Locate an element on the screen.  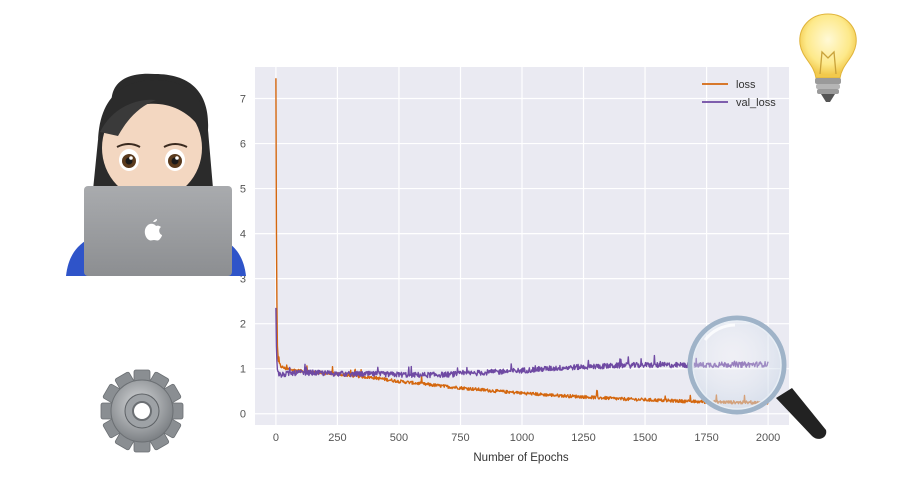
y-tick-label: 1 is located at coordinates (243, 370).